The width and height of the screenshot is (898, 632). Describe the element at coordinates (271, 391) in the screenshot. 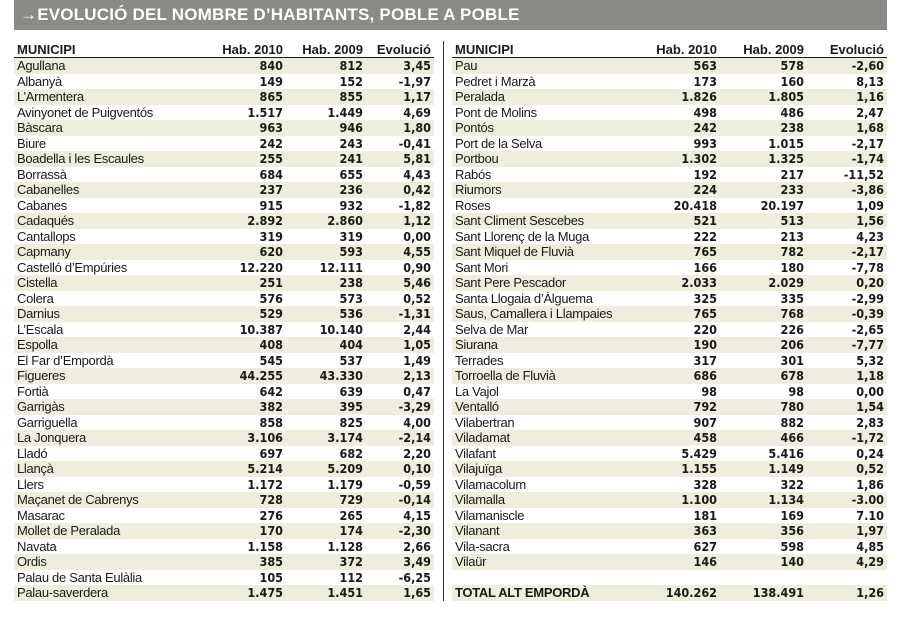

I see `cell-hab2010: 642` at that location.